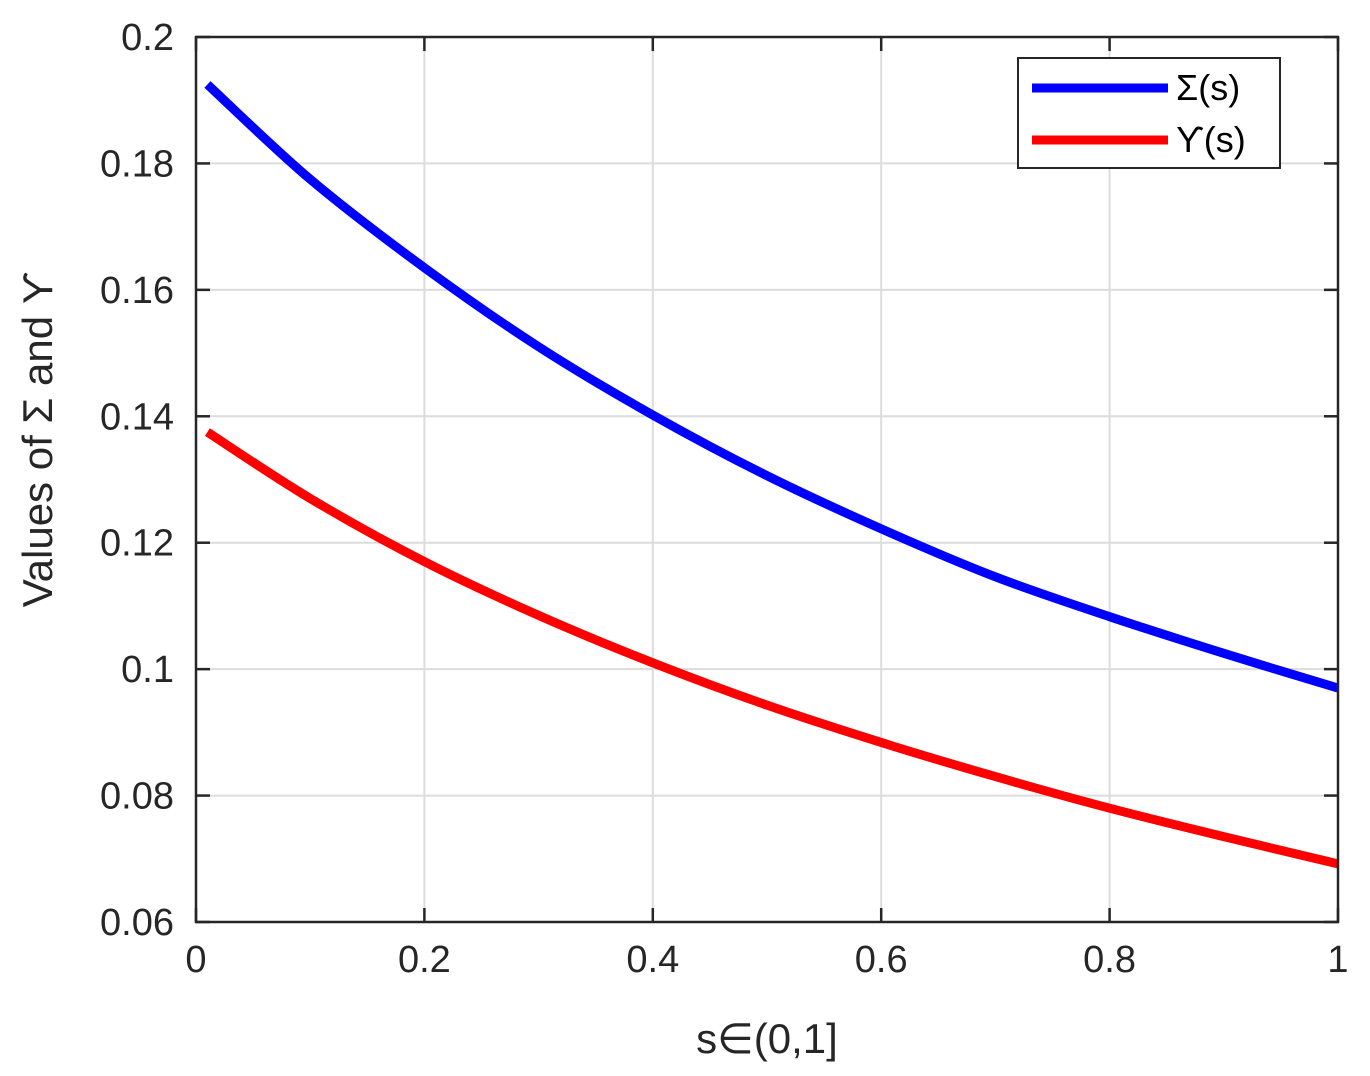 The width and height of the screenshot is (1370, 1076). What do you see at coordinates (137, 164) in the screenshot?
I see `y-tick-label: 0.18` at bounding box center [137, 164].